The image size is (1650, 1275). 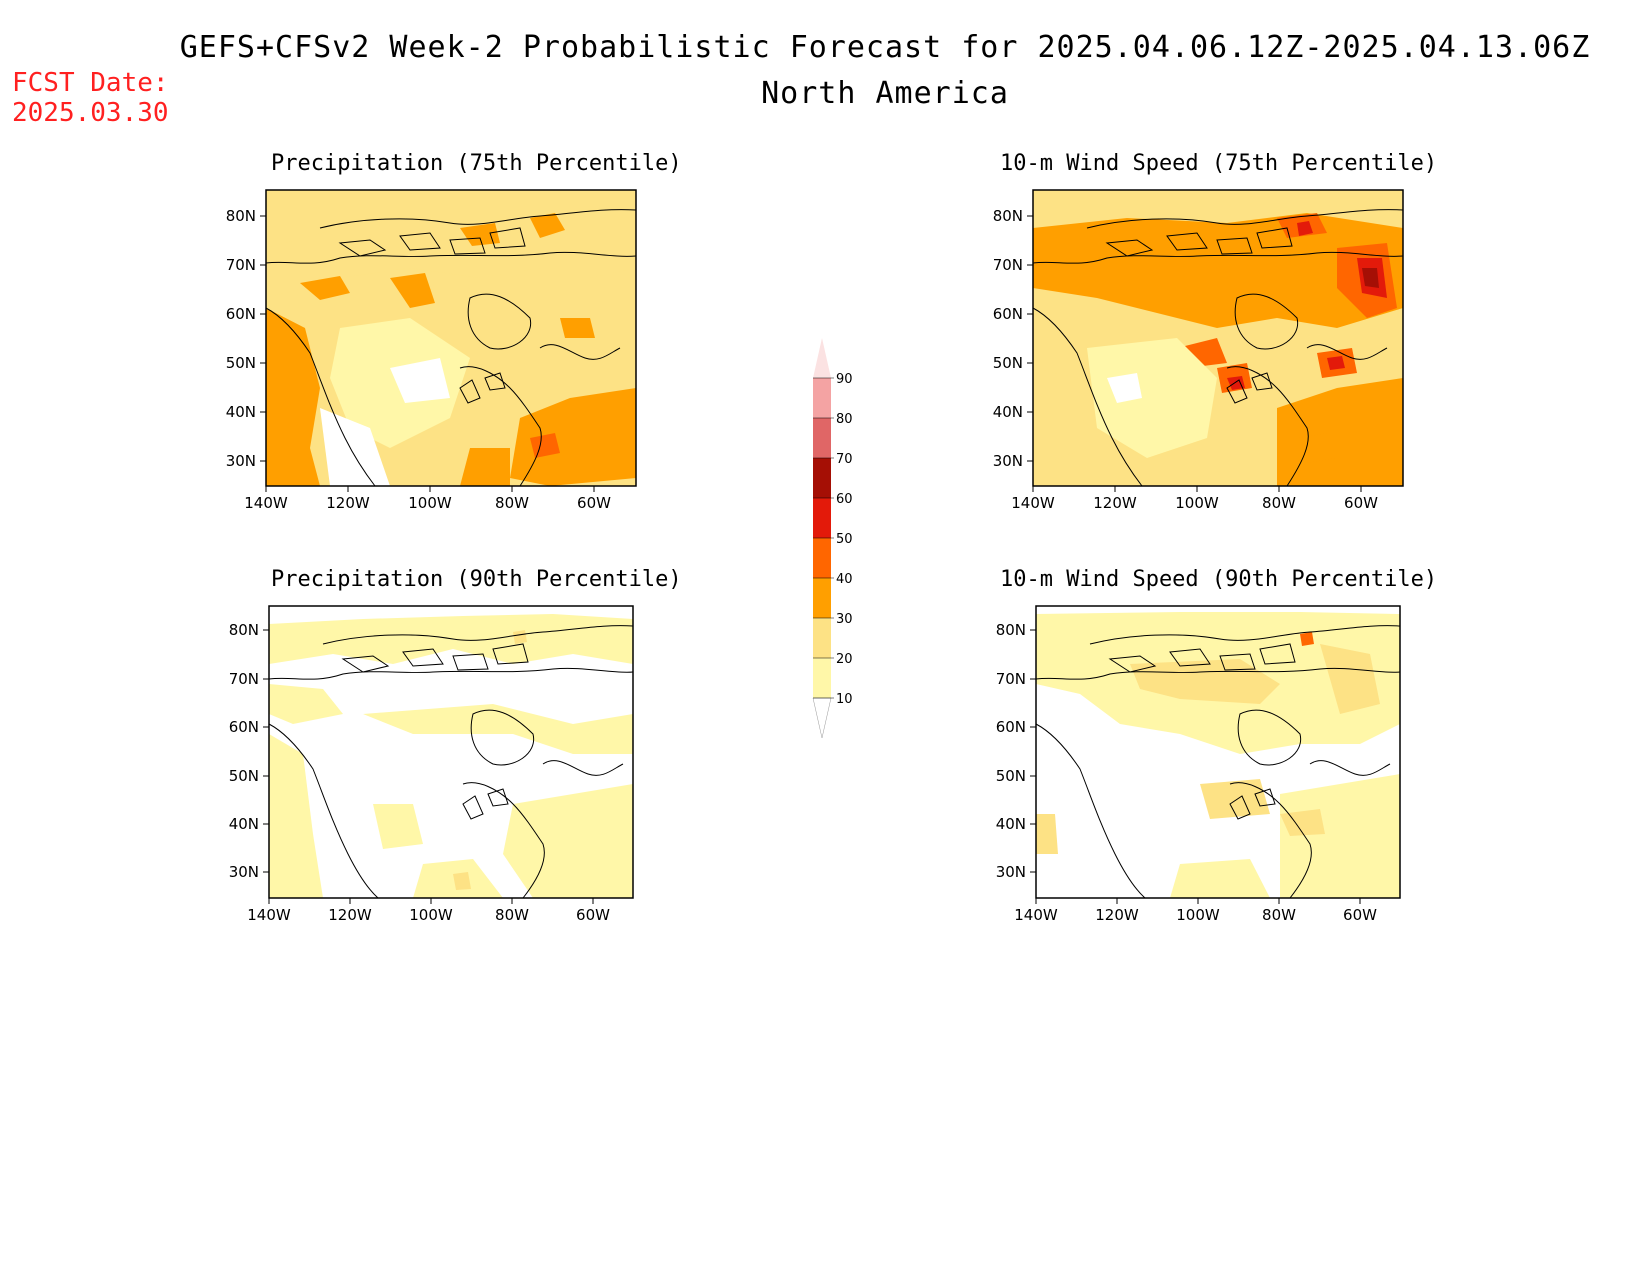 I want to click on colorbar-top-triangle, so click(x=822, y=358).